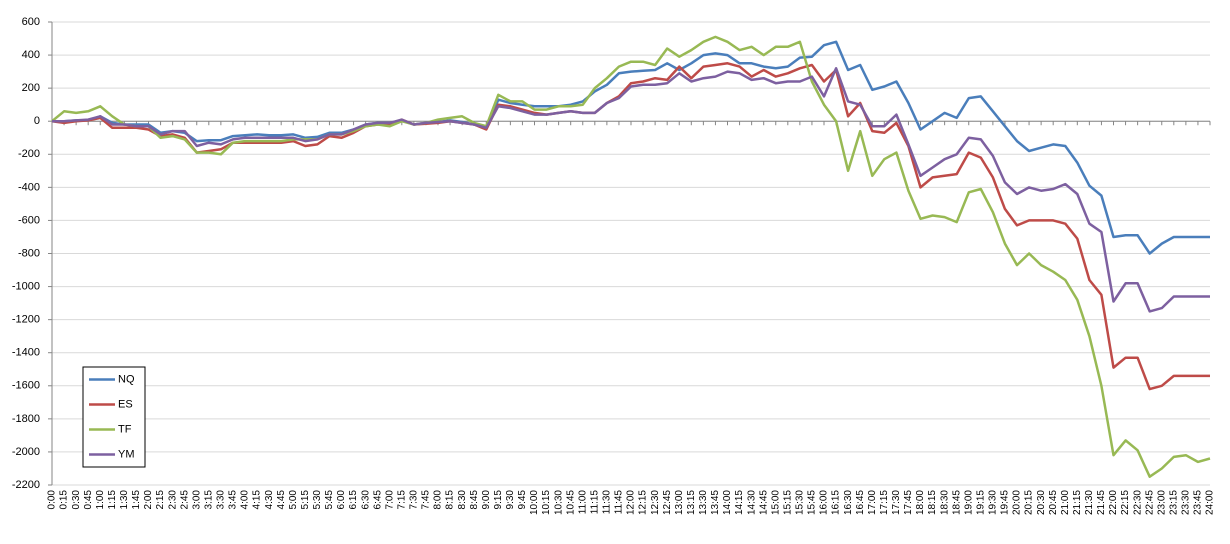  What do you see at coordinates (112, 500) in the screenshot?
I see `x-tick-label: 1:15` at bounding box center [112, 500].